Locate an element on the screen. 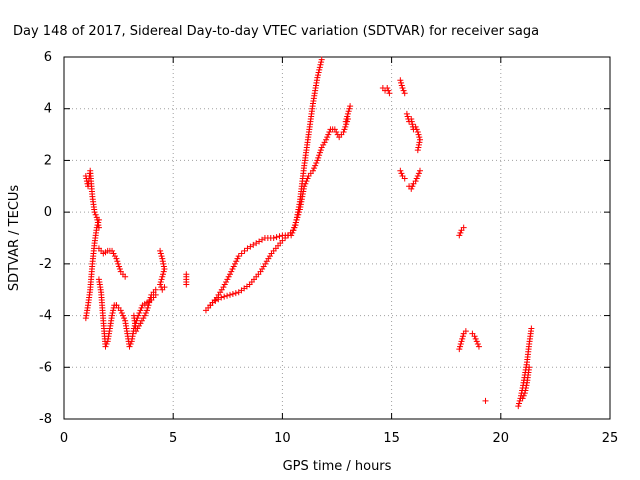  x-tick-label: 5 is located at coordinates (173, 438).